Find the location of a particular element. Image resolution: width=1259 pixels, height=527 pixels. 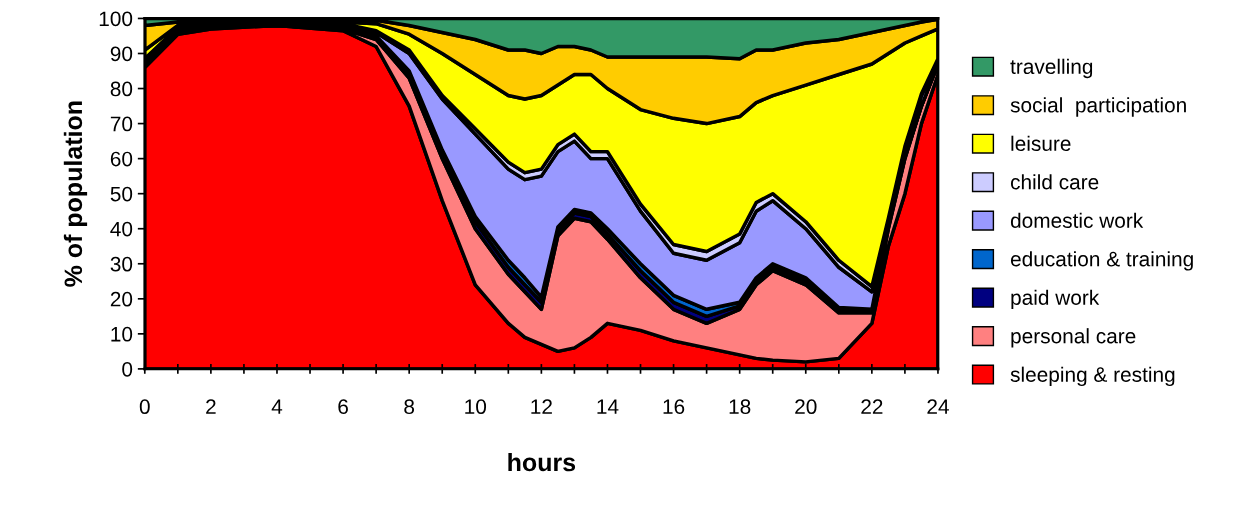

y-axis-title: % of population is located at coordinates (75, 194).